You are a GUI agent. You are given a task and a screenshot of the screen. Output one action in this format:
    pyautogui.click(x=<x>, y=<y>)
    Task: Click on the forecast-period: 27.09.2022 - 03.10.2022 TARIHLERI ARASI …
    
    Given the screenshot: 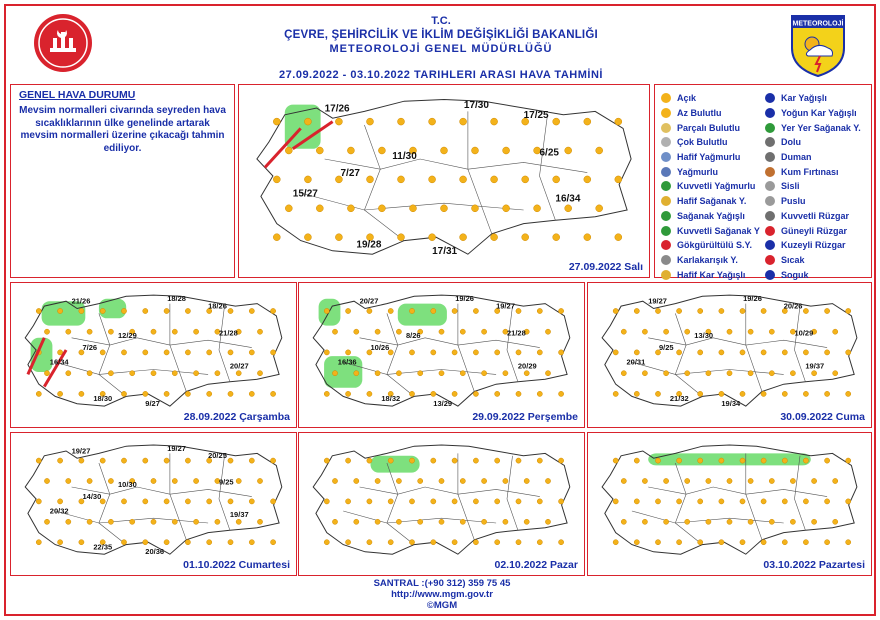 What is the action you would take?
    pyautogui.click(x=441, y=75)
    